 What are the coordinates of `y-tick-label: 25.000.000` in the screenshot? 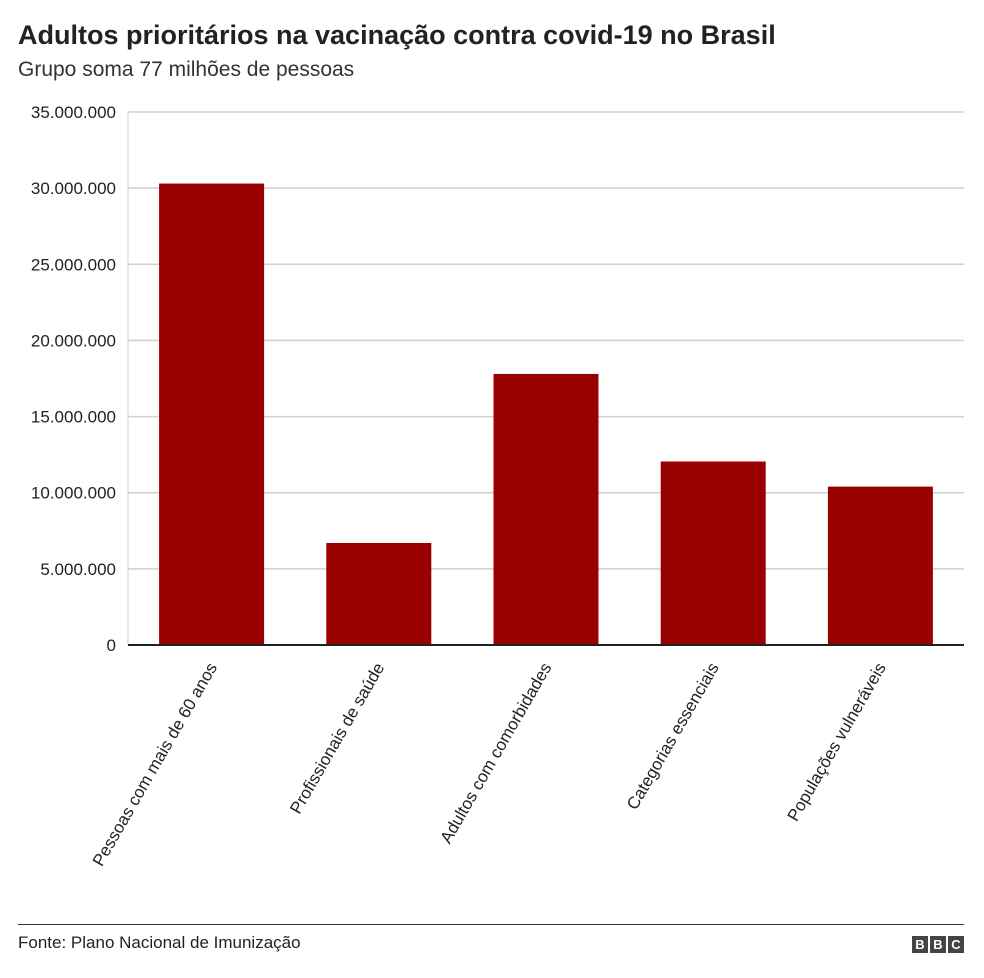 It's located at (73, 264).